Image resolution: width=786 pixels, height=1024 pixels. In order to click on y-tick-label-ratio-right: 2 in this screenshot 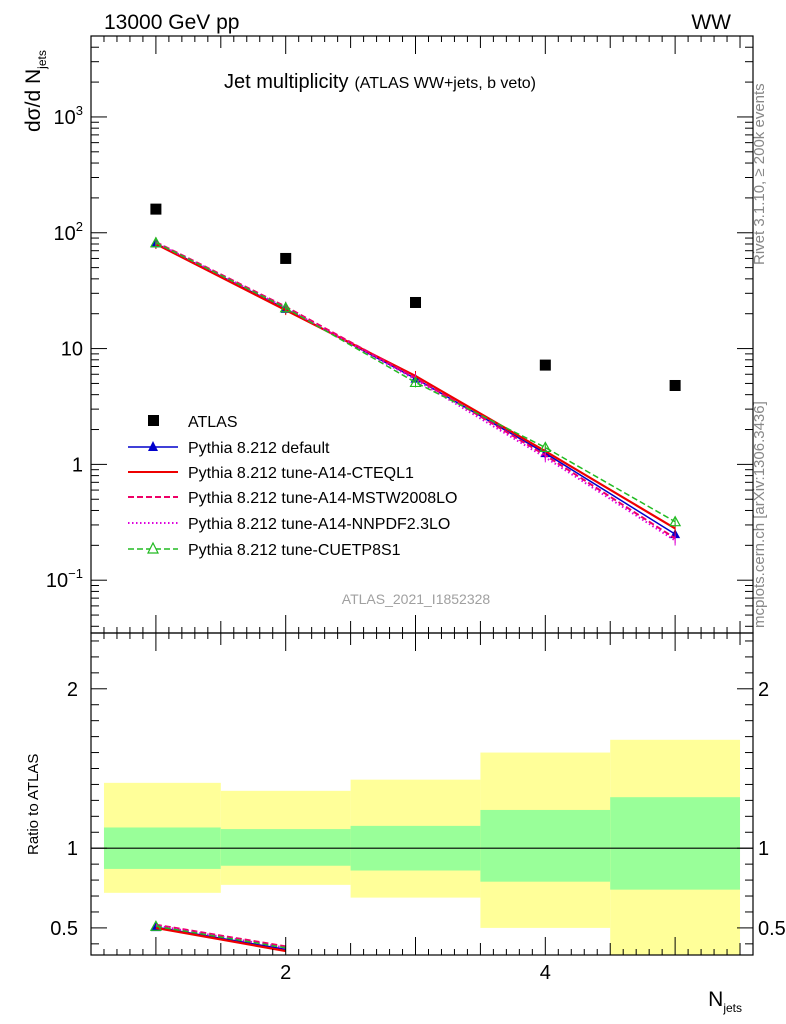, I will do `click(763, 690)`.